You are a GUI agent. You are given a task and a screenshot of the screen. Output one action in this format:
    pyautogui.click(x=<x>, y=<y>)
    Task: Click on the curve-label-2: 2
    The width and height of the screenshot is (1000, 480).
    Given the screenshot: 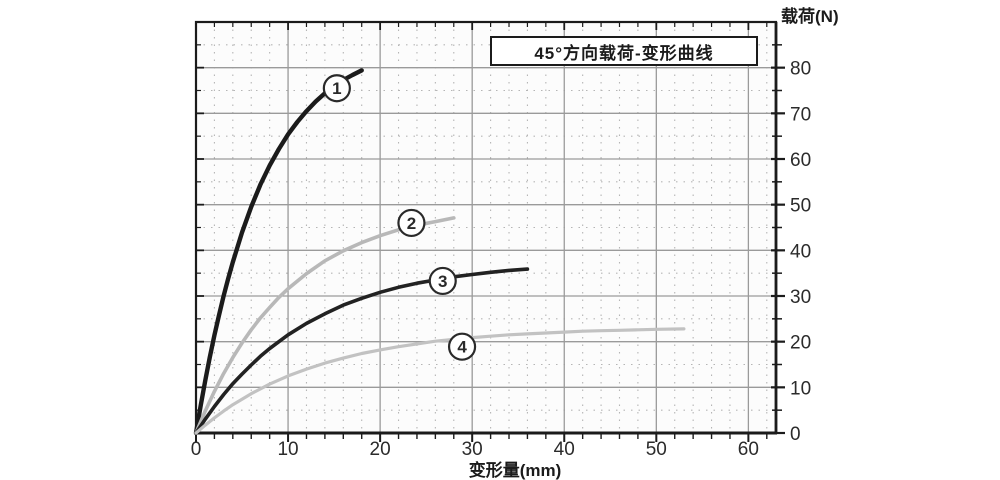 What is the action you would take?
    pyautogui.click(x=411, y=223)
    